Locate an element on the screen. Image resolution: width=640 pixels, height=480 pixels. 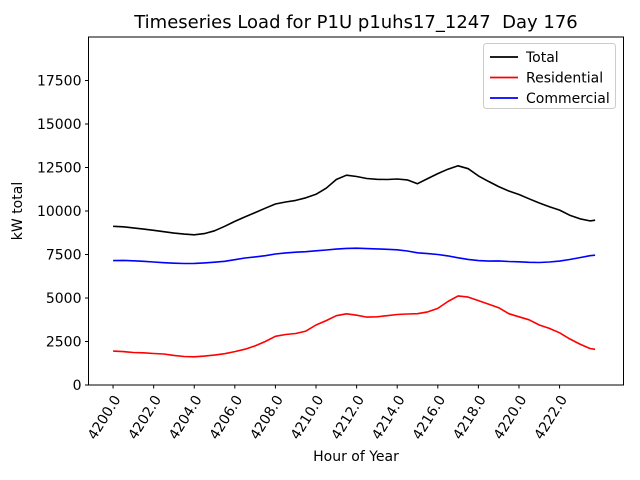
series-line-residential is located at coordinates (354, 326).